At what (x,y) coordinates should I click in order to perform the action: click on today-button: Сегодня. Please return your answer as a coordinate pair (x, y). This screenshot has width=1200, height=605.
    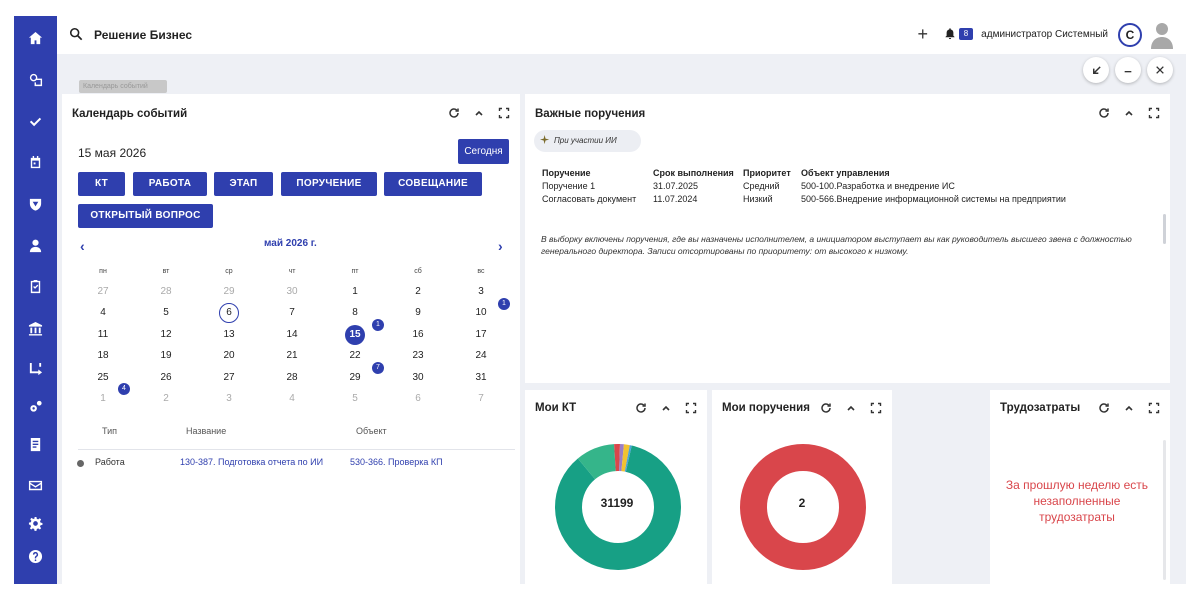
    Looking at the image, I should click on (483, 151).